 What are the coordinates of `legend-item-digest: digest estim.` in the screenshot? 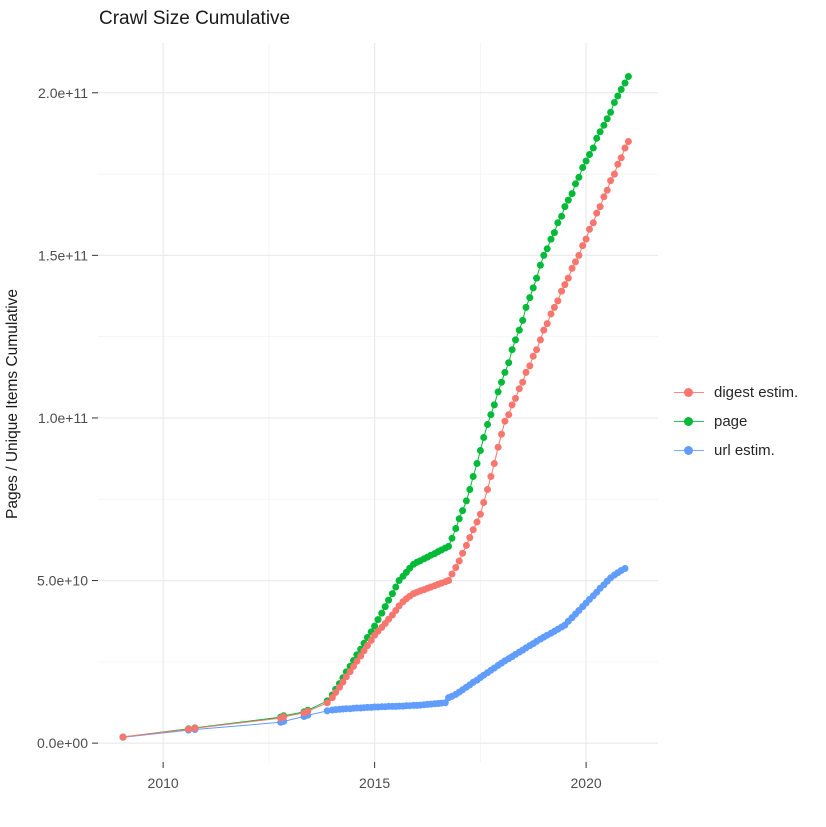 It's located at (735, 392).